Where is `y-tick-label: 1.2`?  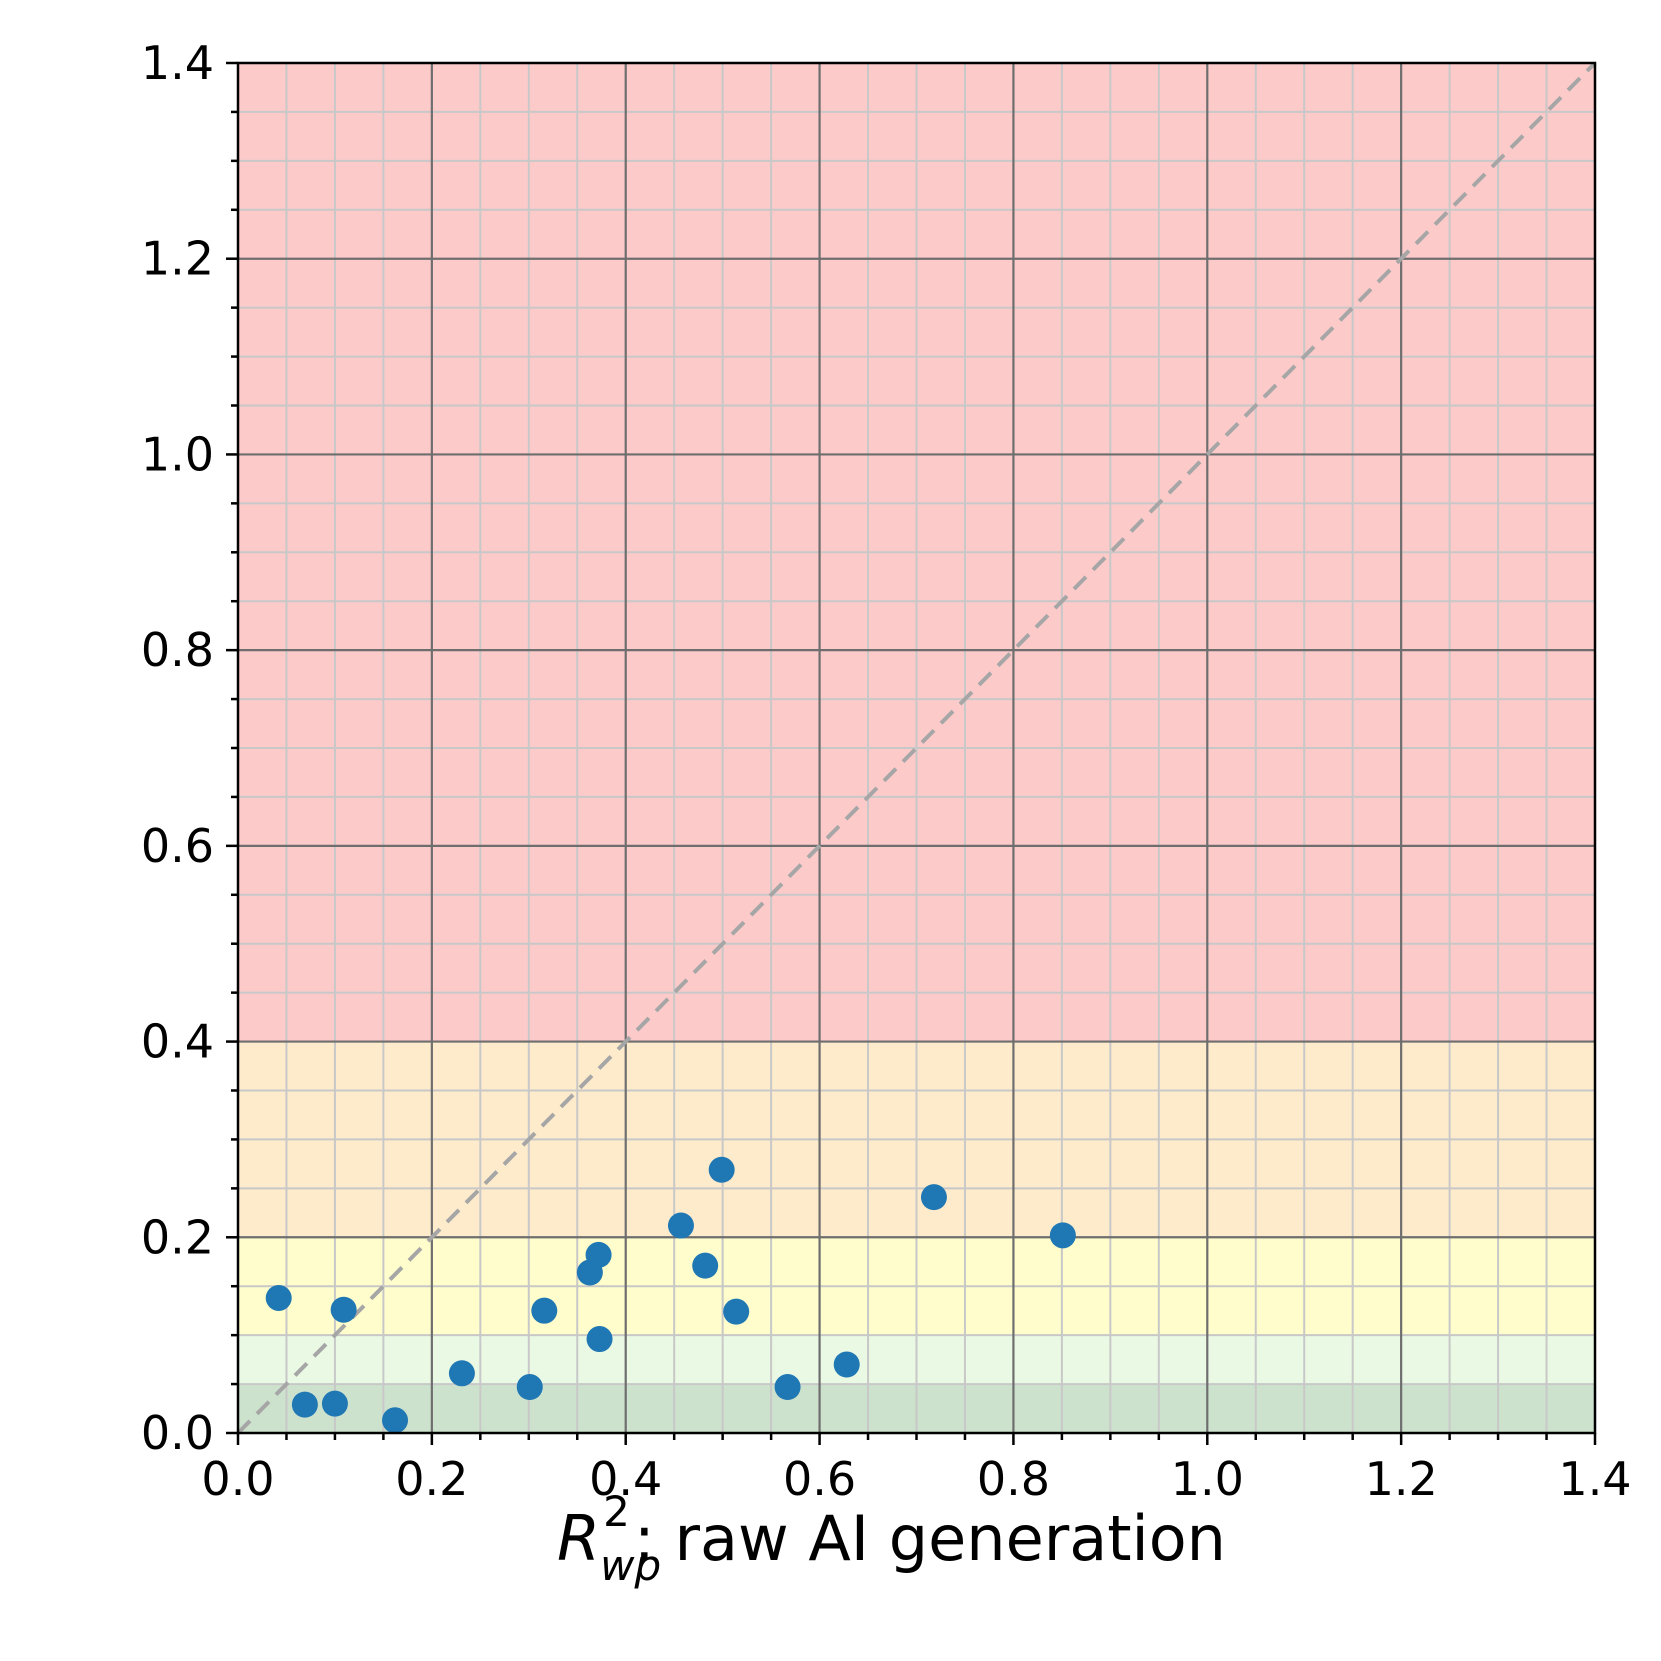 y-tick-label: 1.2 is located at coordinates (177, 259).